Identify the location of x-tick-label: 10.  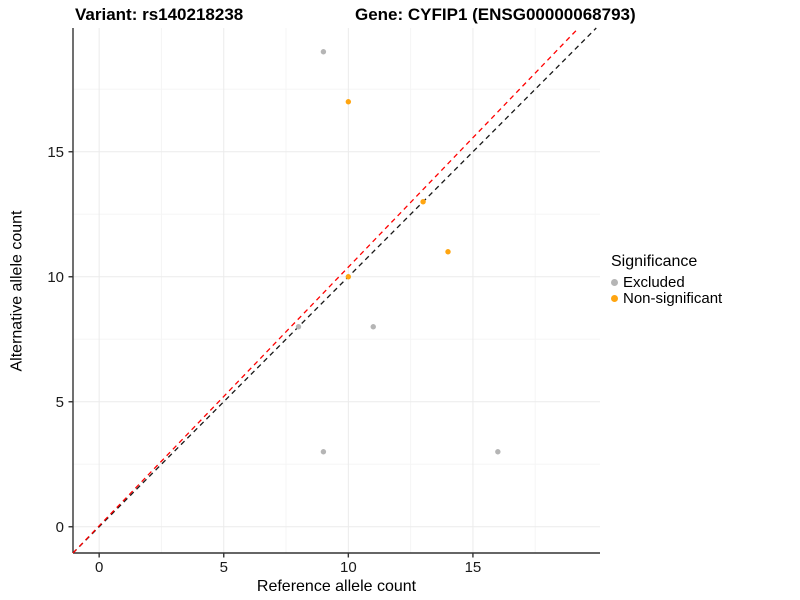
(348, 567).